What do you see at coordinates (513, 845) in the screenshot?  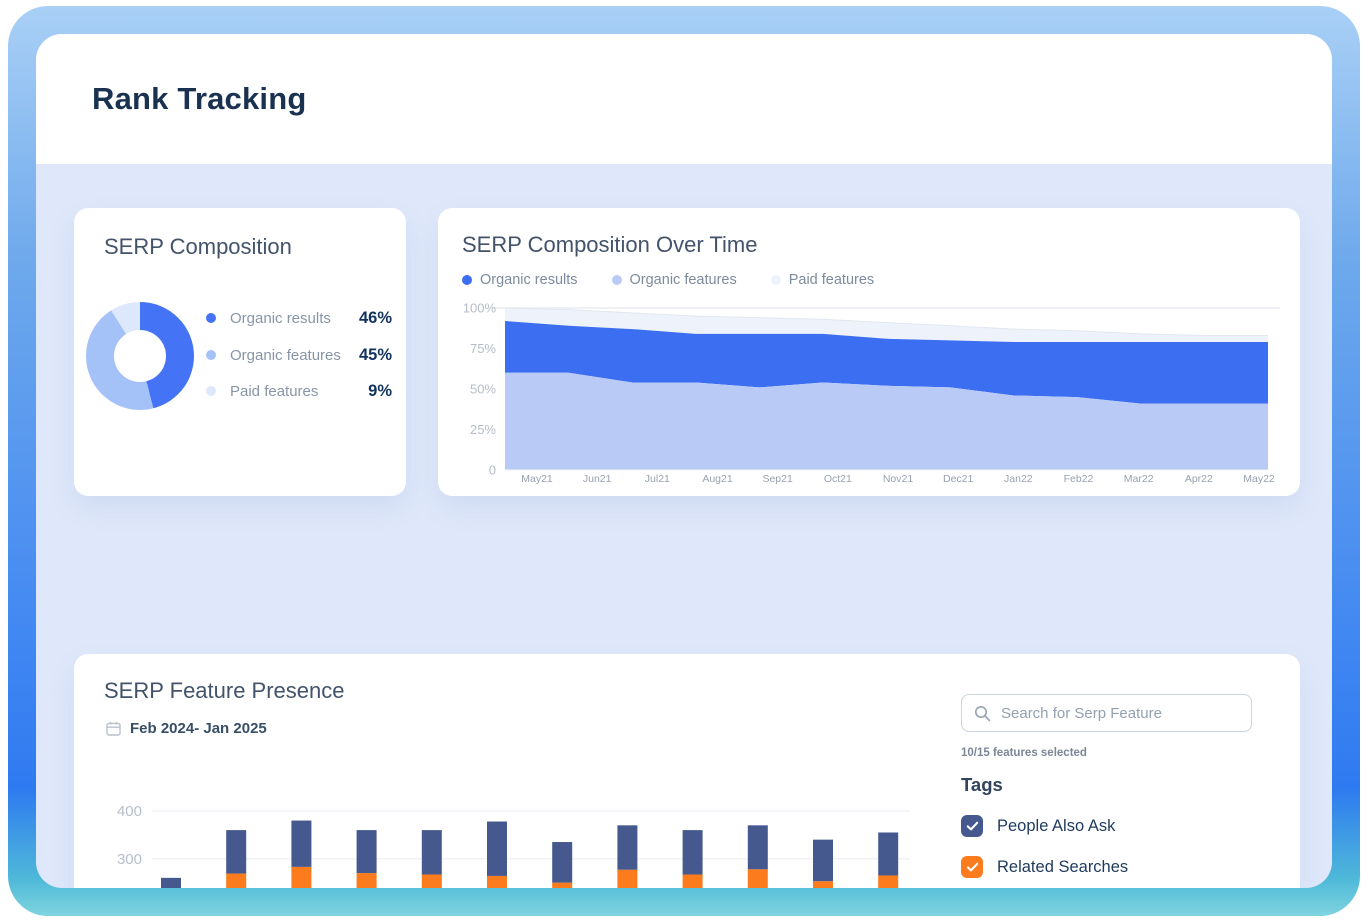 I see `bar-chart: 0100200300400` at bounding box center [513, 845].